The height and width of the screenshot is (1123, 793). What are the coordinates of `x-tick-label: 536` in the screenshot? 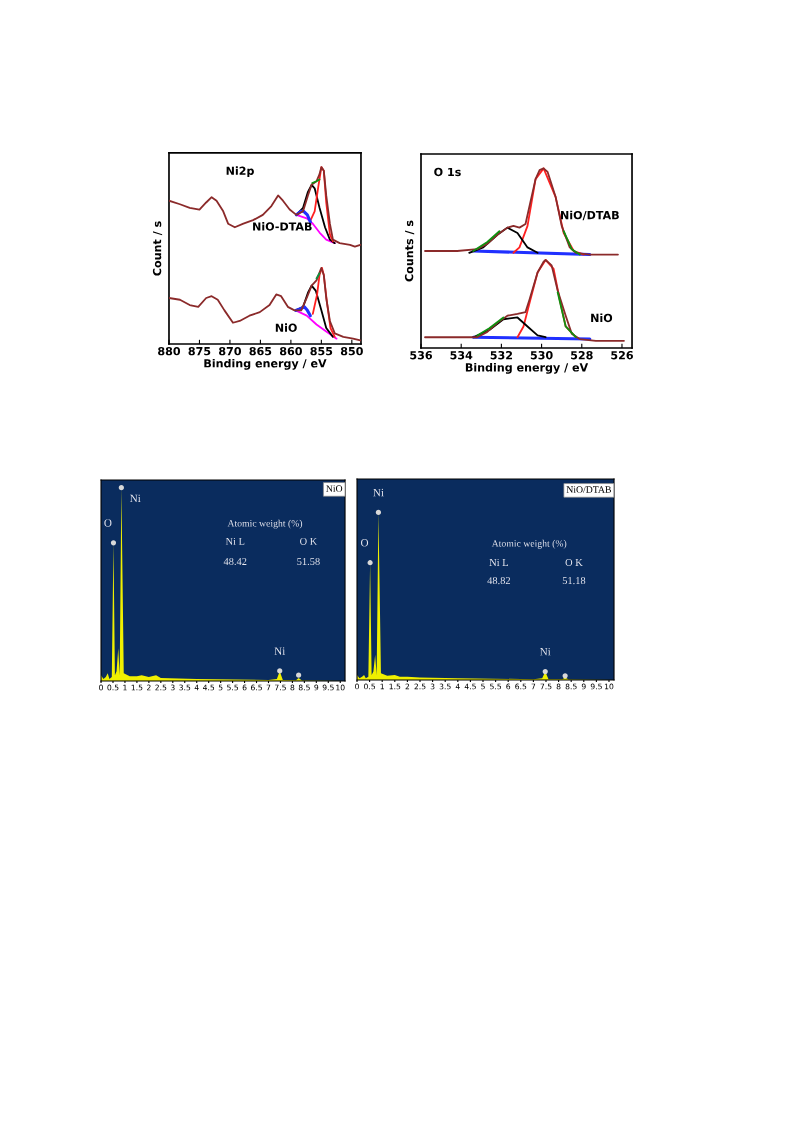 It's located at (421, 355).